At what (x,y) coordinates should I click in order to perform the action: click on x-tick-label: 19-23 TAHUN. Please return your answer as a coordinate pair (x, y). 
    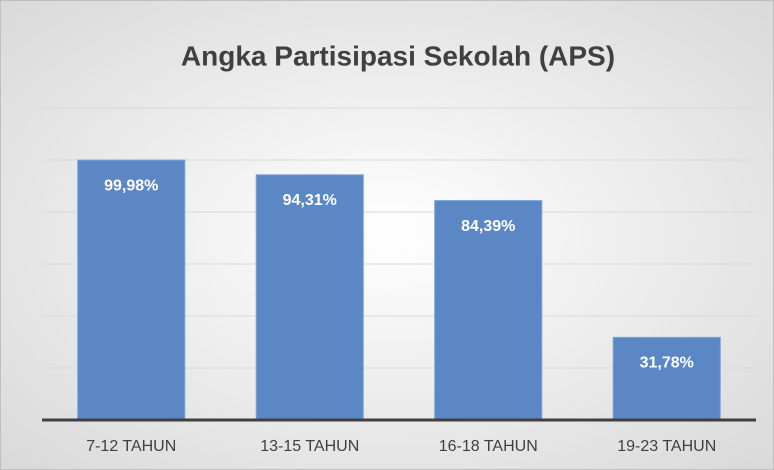
    Looking at the image, I should click on (666, 446).